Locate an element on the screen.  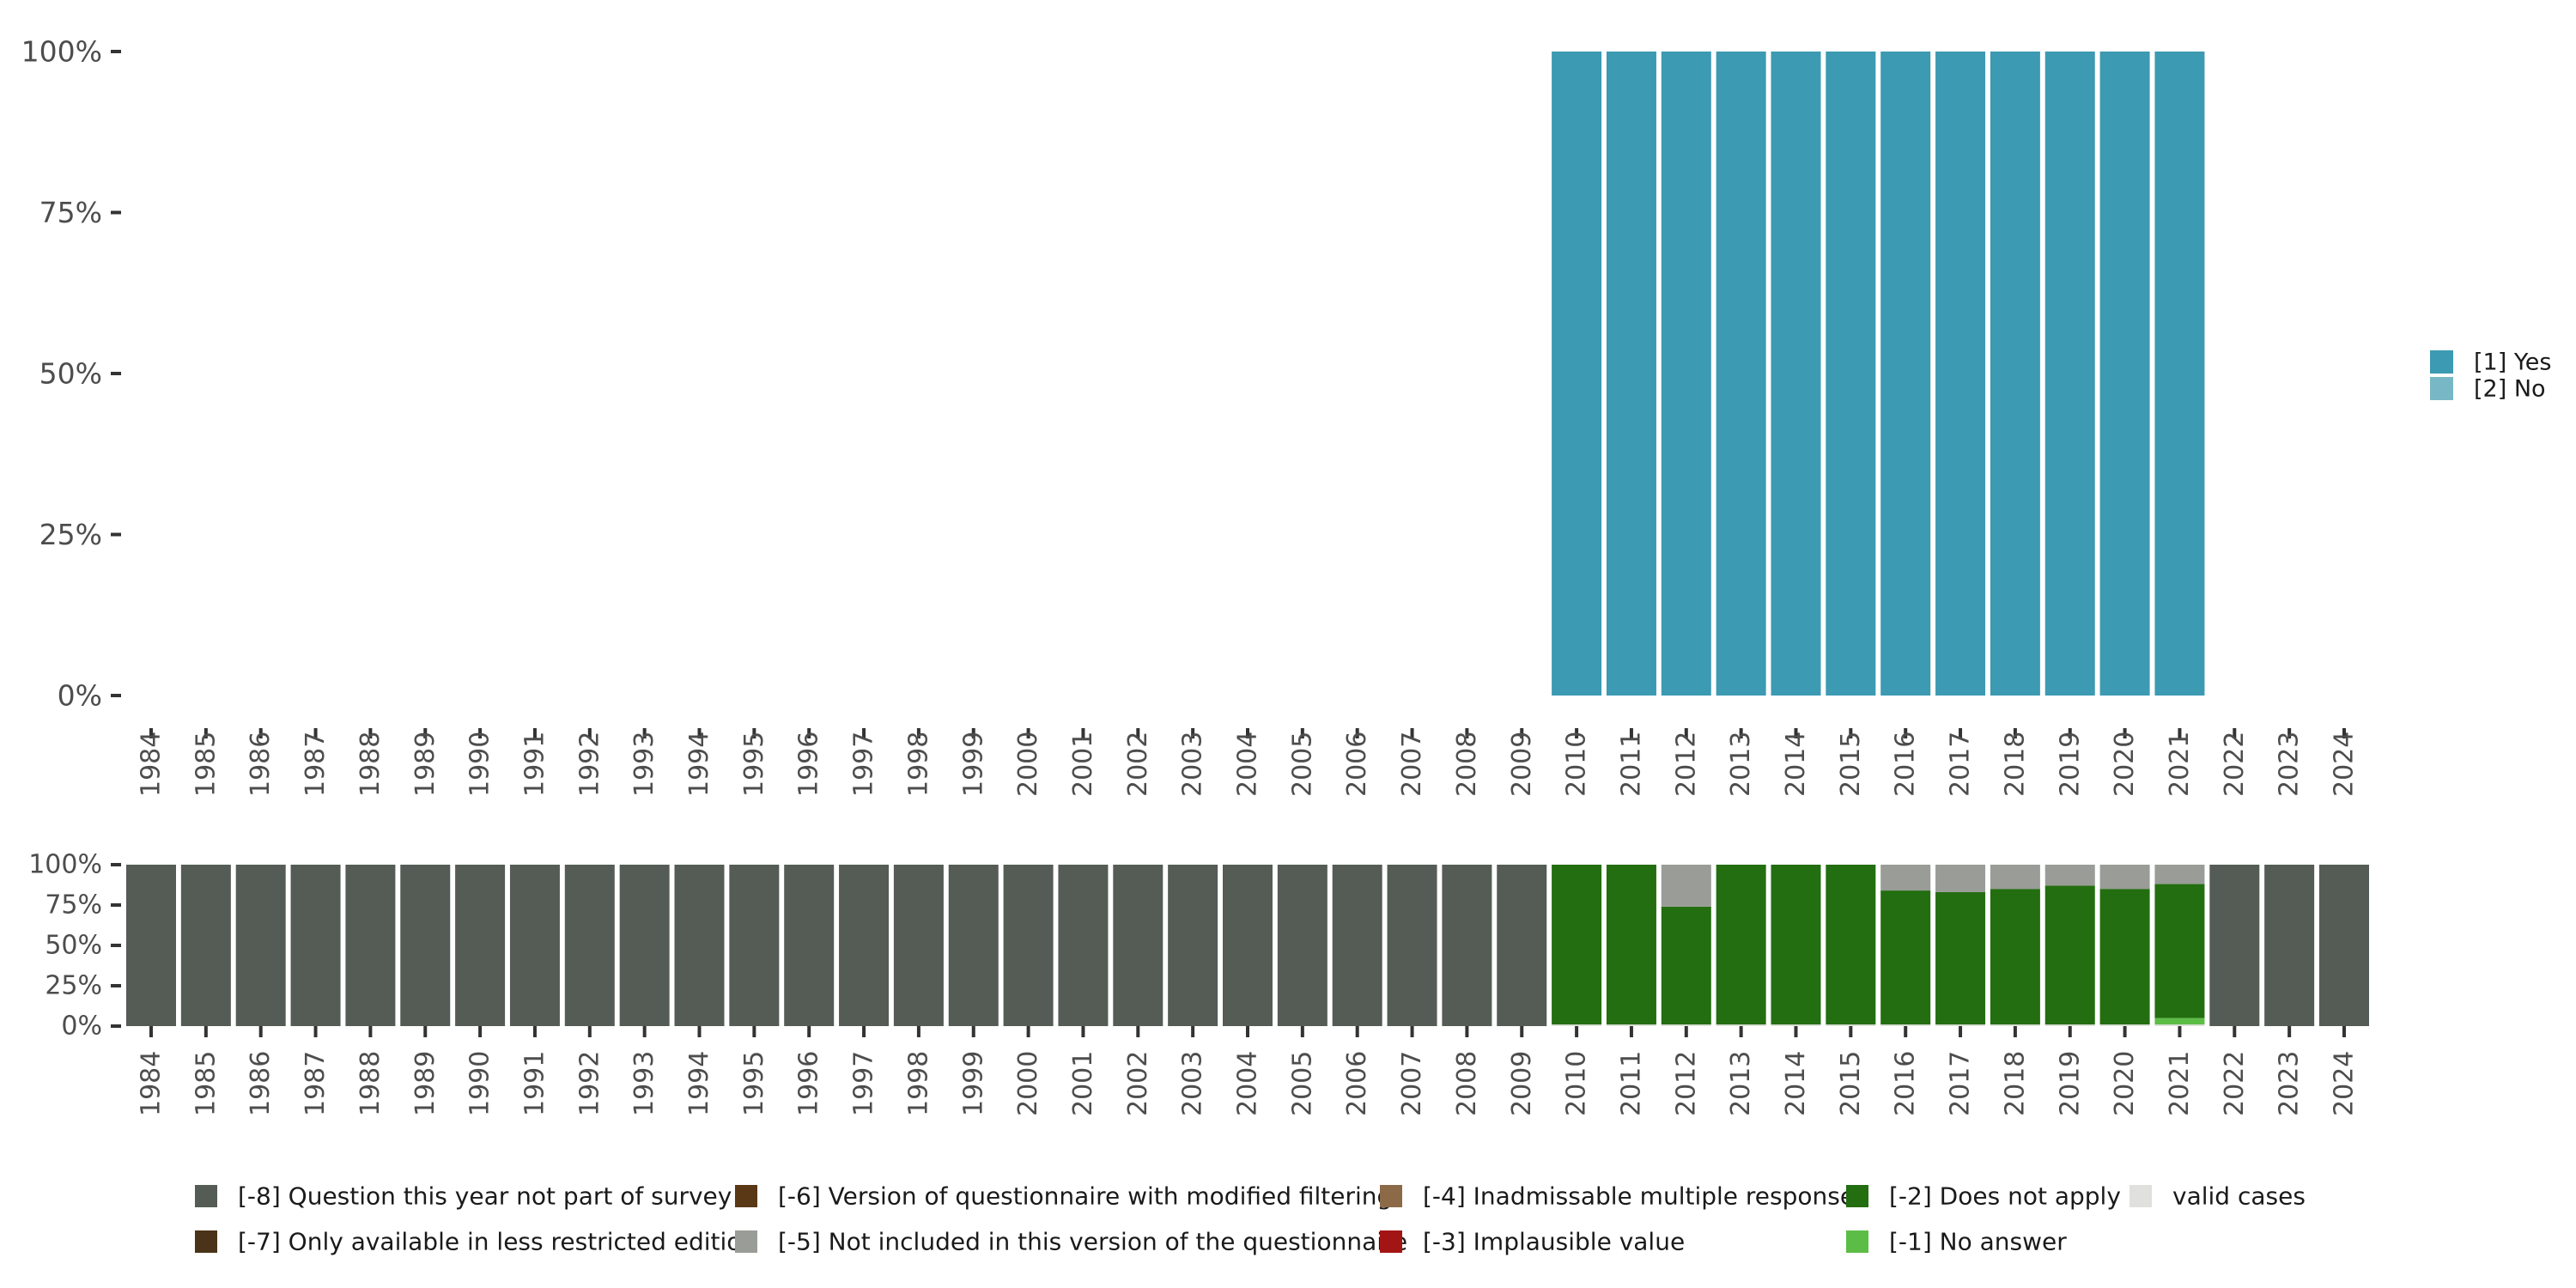
bar-valid-cases-2010 is located at coordinates (1577, 1025).